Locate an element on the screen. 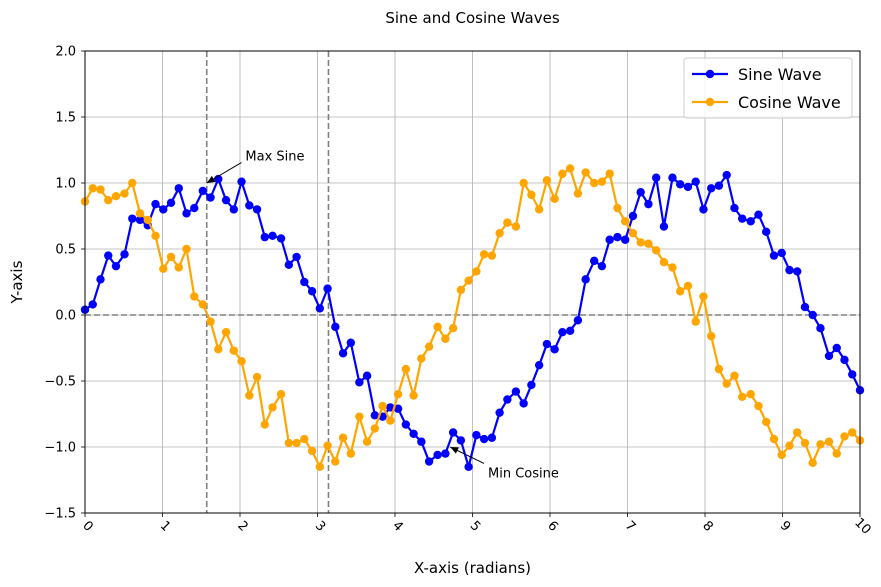  y-tick-label: −1.0 is located at coordinates (60, 448).